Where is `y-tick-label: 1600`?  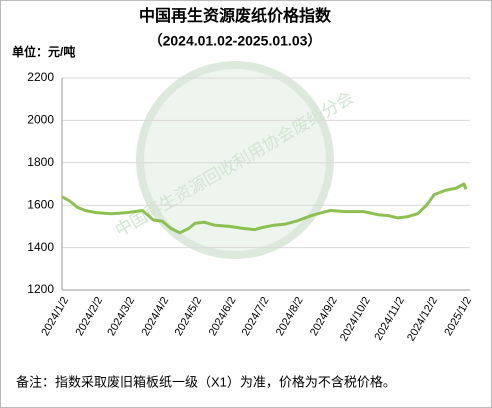
y-tick-label: 1600 is located at coordinates (40, 204).